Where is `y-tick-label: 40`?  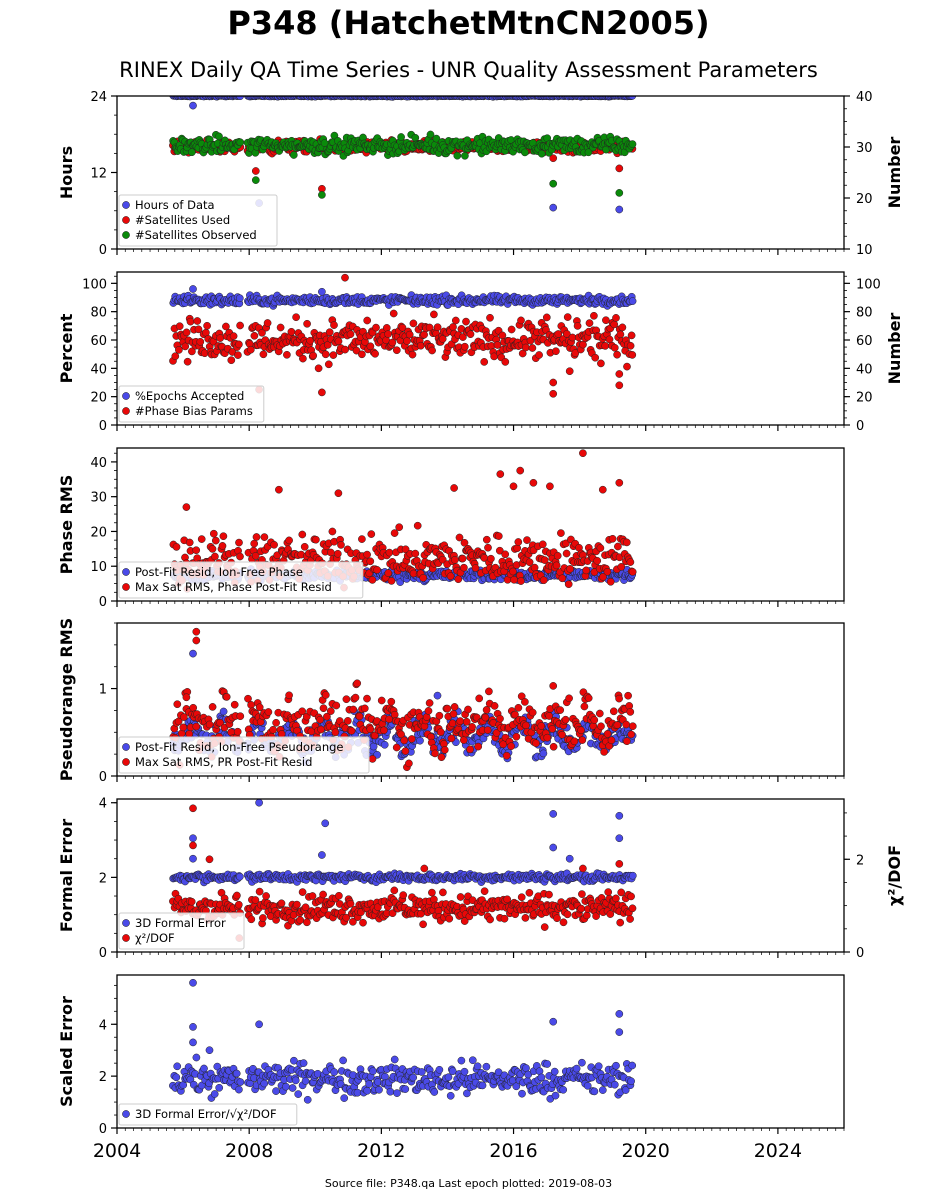
y-tick-label: 40 is located at coordinates (98, 369).